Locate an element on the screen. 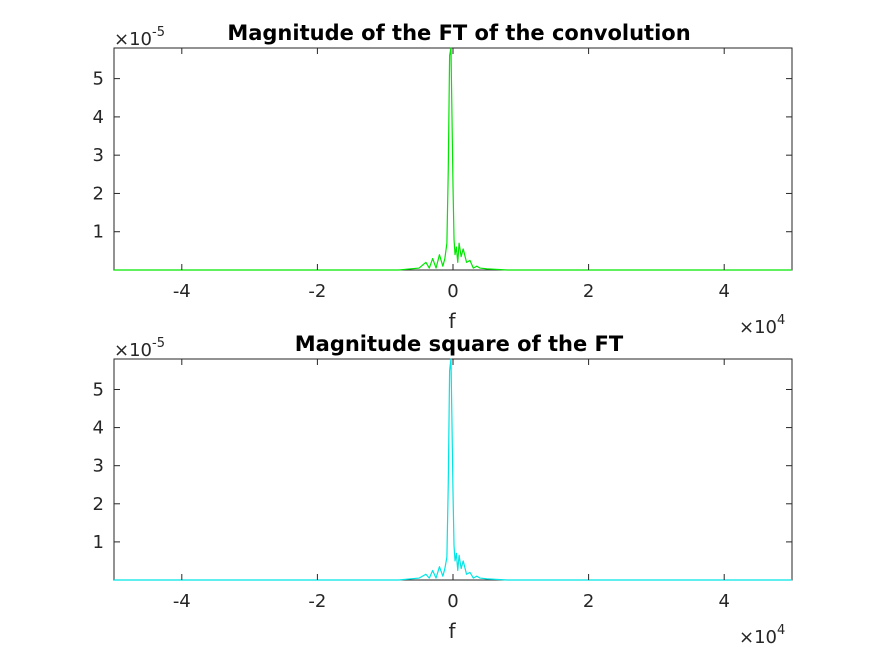 This screenshot has width=875, height=656. chart-title: Magnitude of the FT of the convolution is located at coordinates (458, 33).